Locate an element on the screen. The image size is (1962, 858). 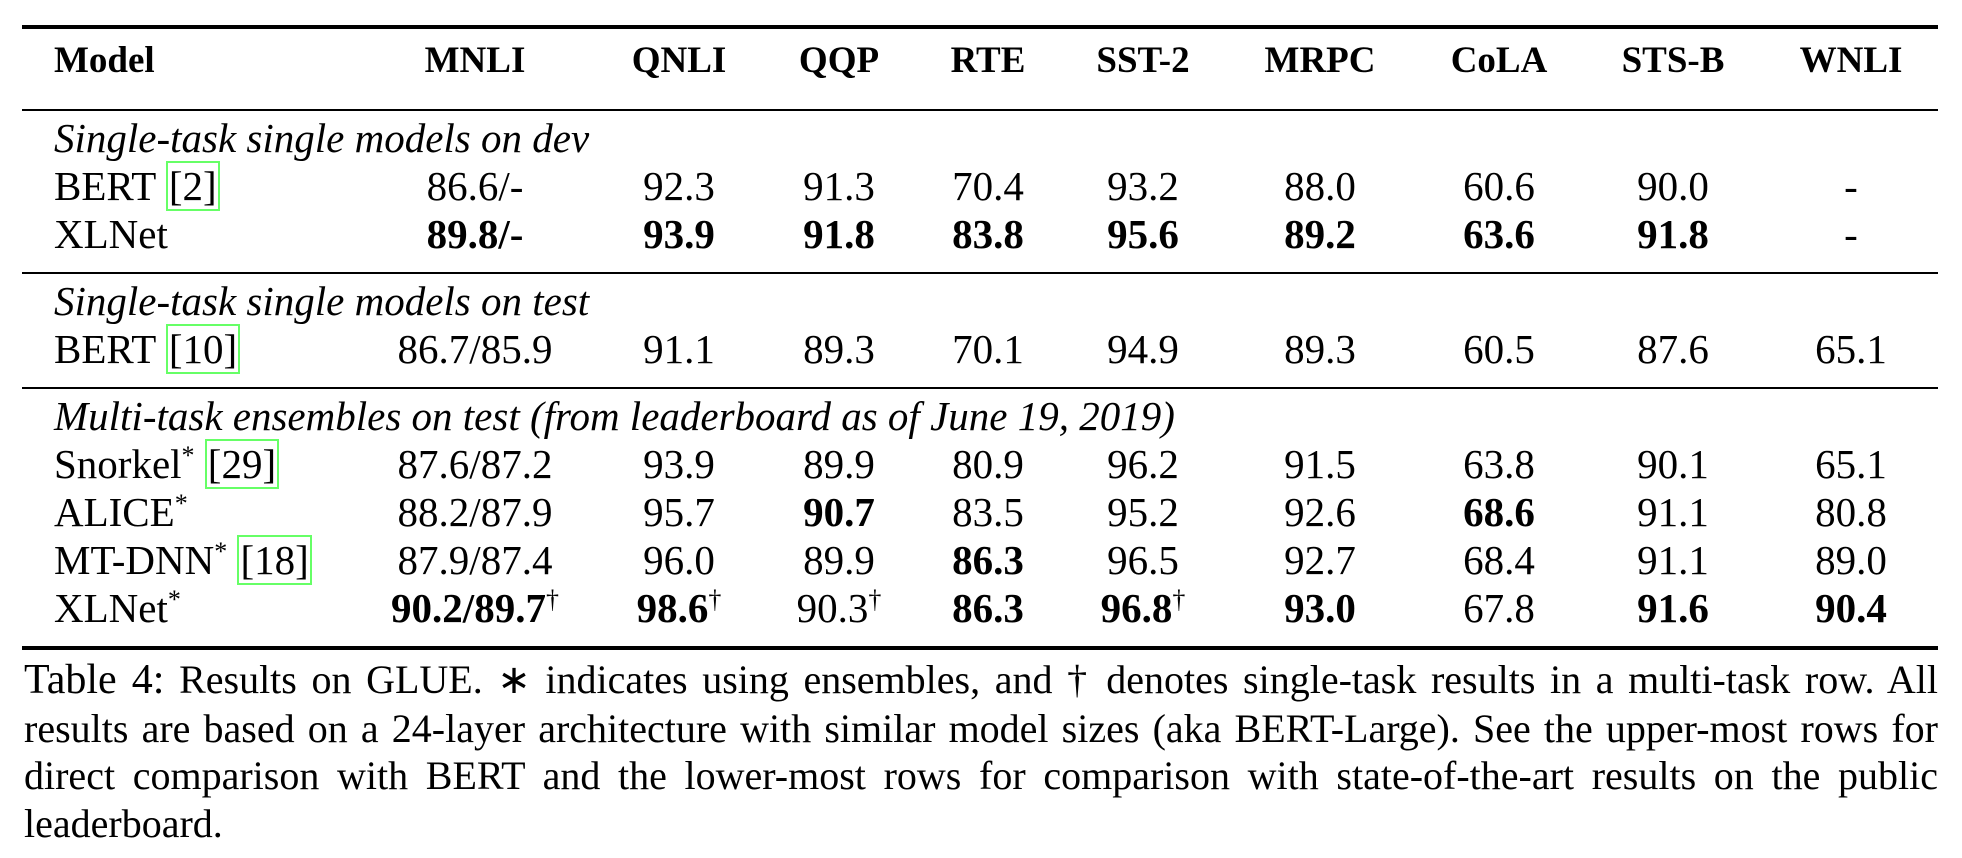
cell-value: 80.9 is located at coordinates (988, 464).